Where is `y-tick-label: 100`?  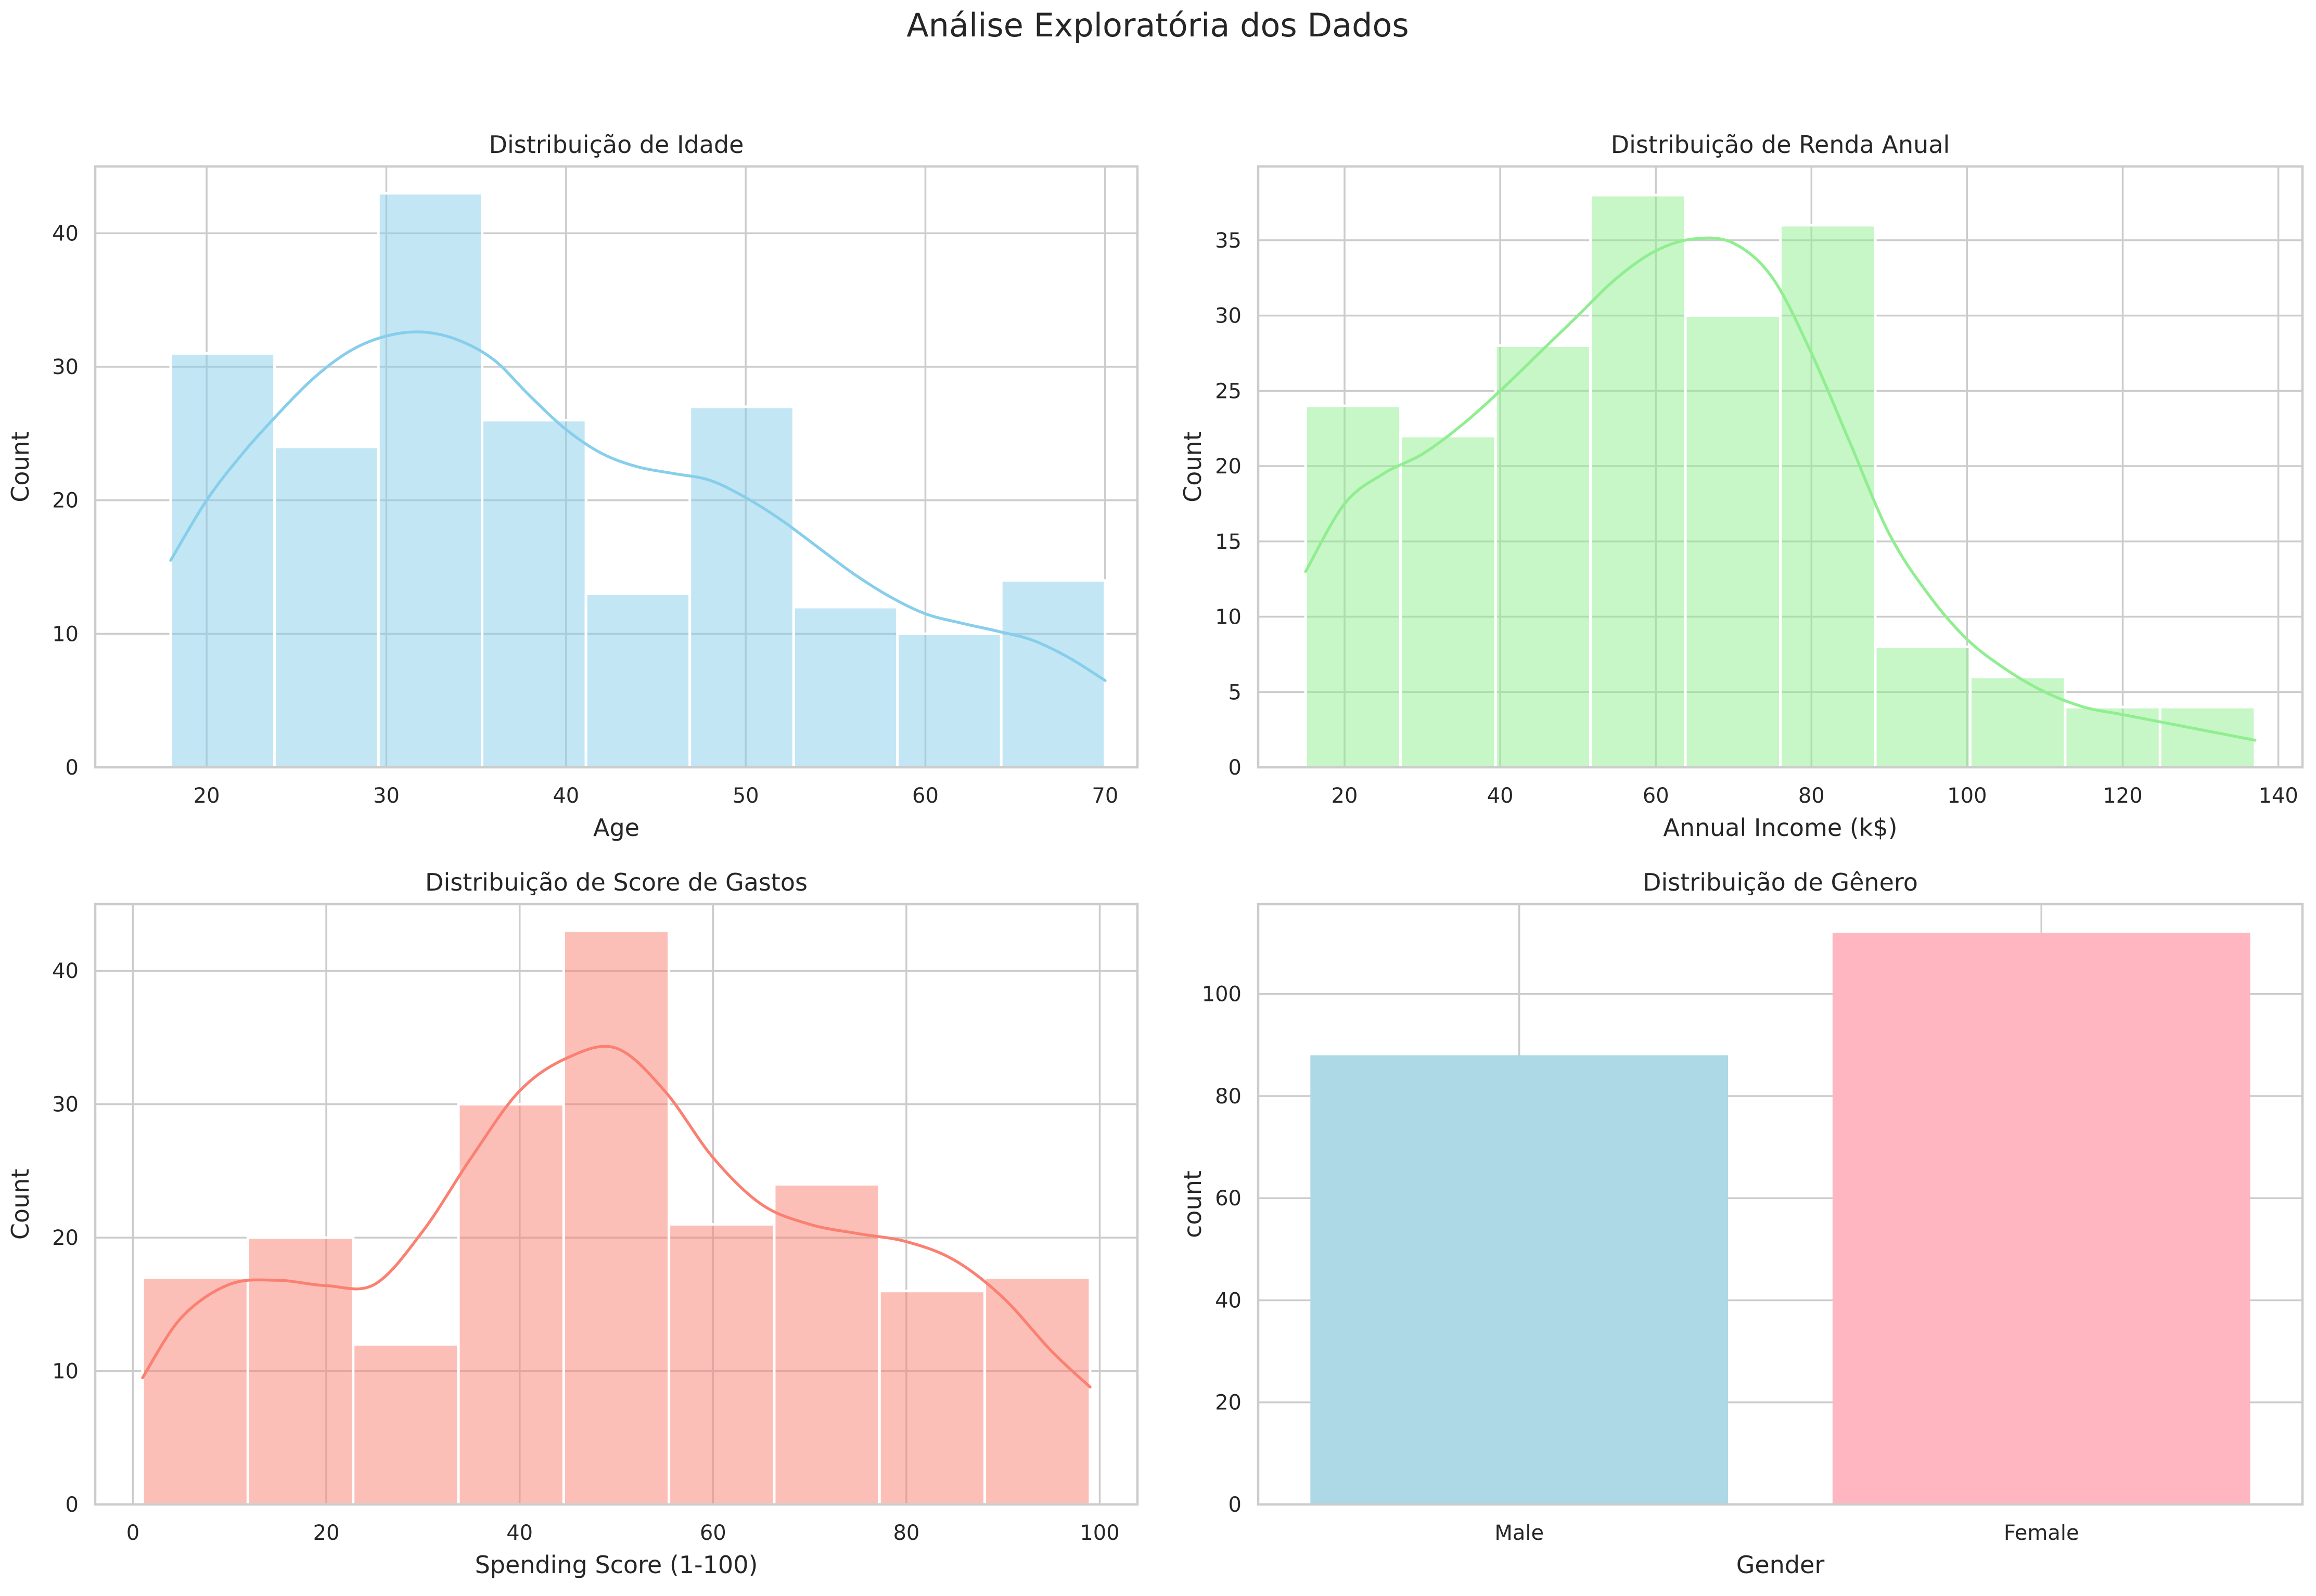 y-tick-label: 100 is located at coordinates (1222, 995).